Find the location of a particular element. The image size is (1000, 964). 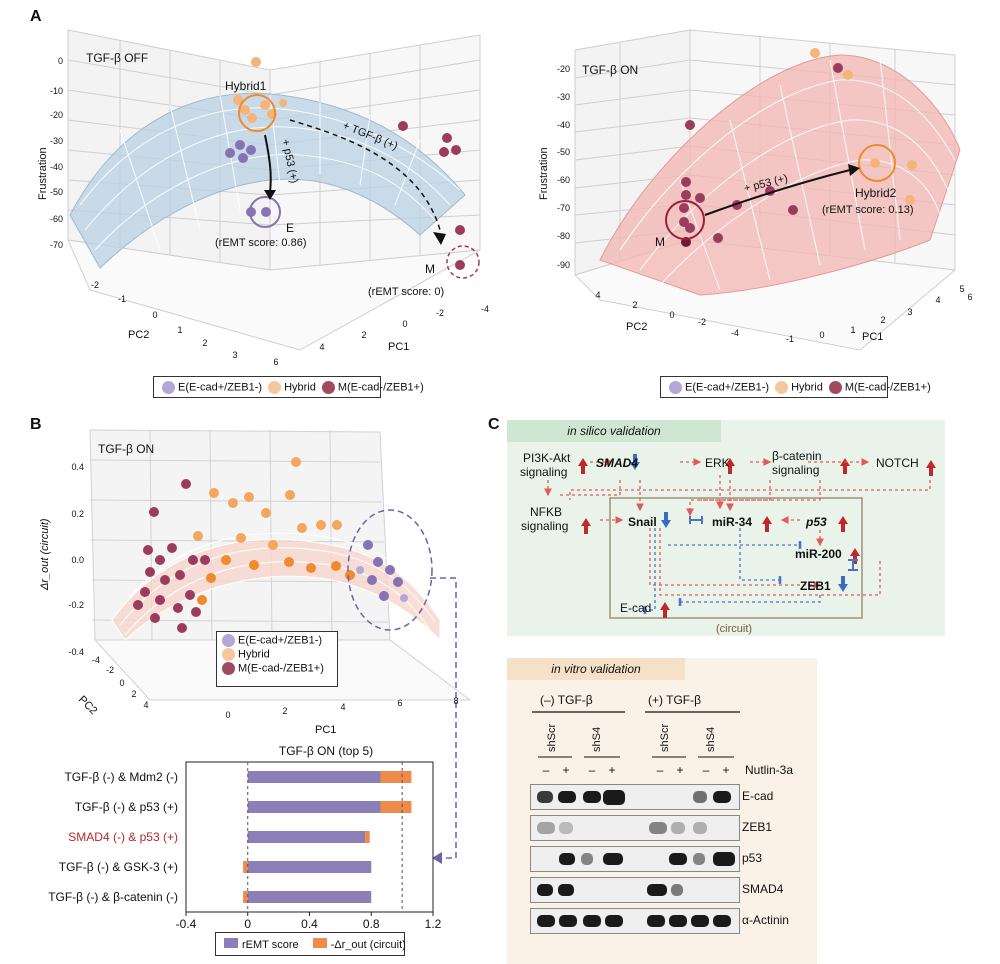

hybrid2-score: (rEMT score: 0.13) is located at coordinates (868, 210).